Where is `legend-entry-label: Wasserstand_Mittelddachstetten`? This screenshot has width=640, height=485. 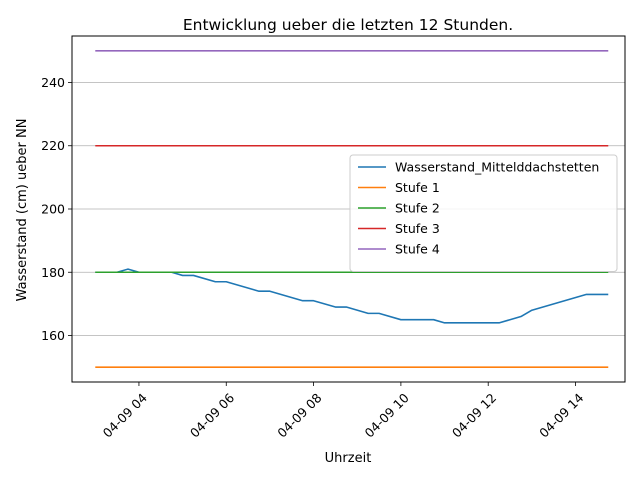
legend-entry-label: Wasserstand_Mittelddachstetten is located at coordinates (497, 167).